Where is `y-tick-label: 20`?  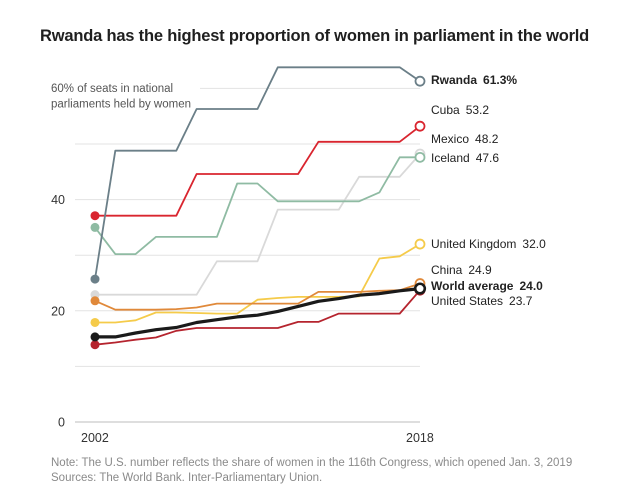 y-tick-label: 20 is located at coordinates (58, 311).